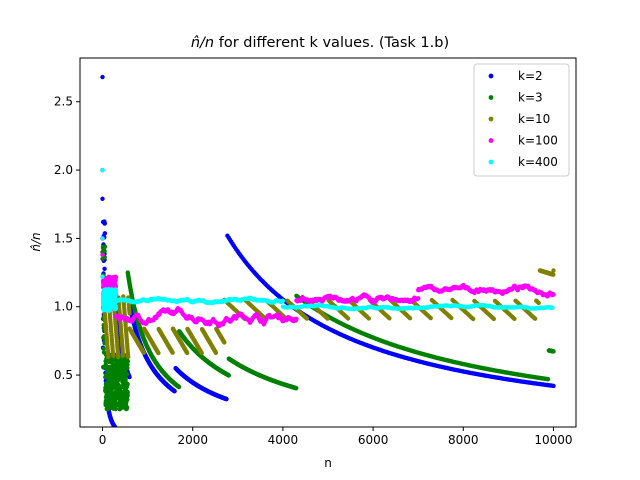 This screenshot has width=640, height=480. Describe the element at coordinates (538, 162) in the screenshot. I see `legend-label: k=400` at that location.